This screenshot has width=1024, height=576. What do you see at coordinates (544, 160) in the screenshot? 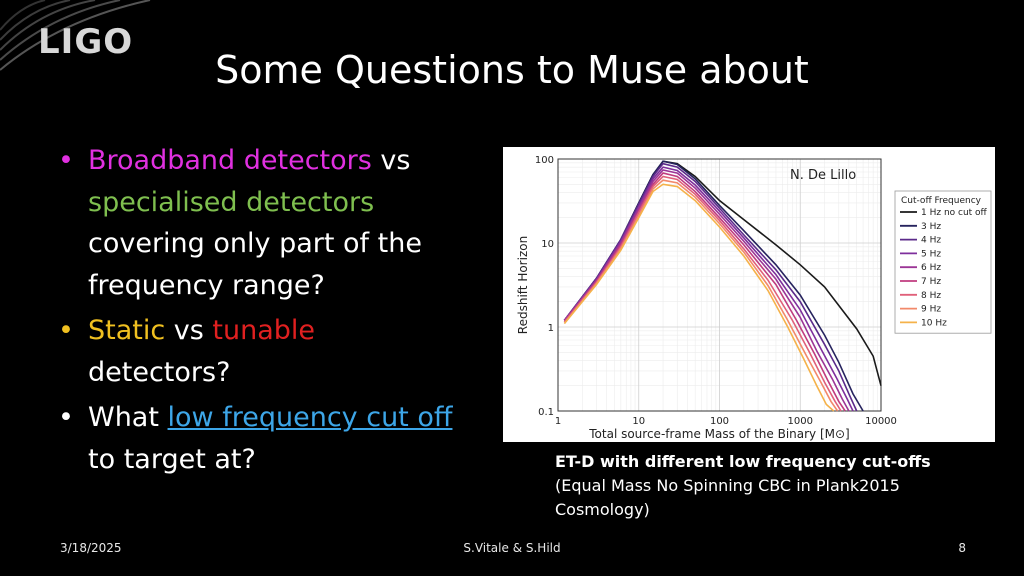
I see `y-tick-label: 100` at bounding box center [544, 160].